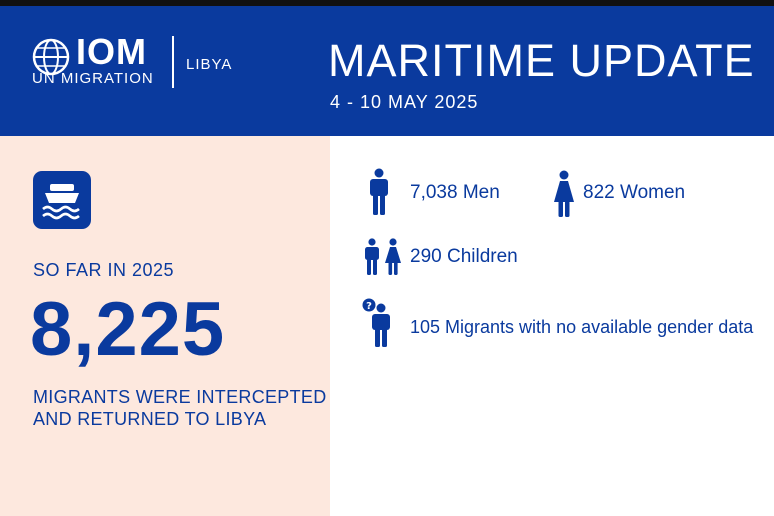 This screenshot has width=774, height=516. I want to click on total-intercepted: 8,225, so click(128, 329).